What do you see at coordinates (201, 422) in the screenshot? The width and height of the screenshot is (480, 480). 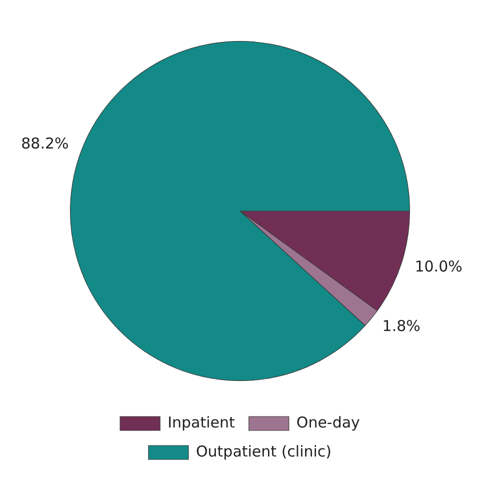 I see `legend-label: Inpatient` at bounding box center [201, 422].